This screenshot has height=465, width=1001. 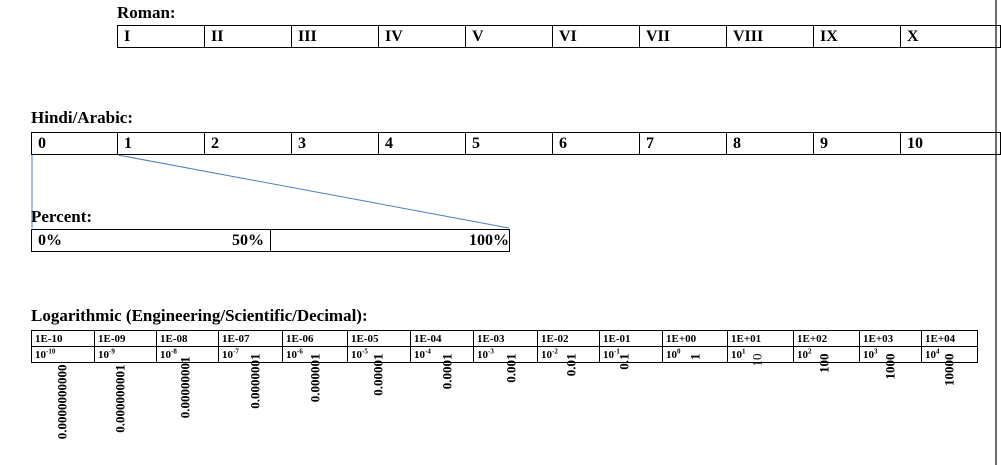 I want to click on power-cell: 10-10, so click(x=63, y=354).